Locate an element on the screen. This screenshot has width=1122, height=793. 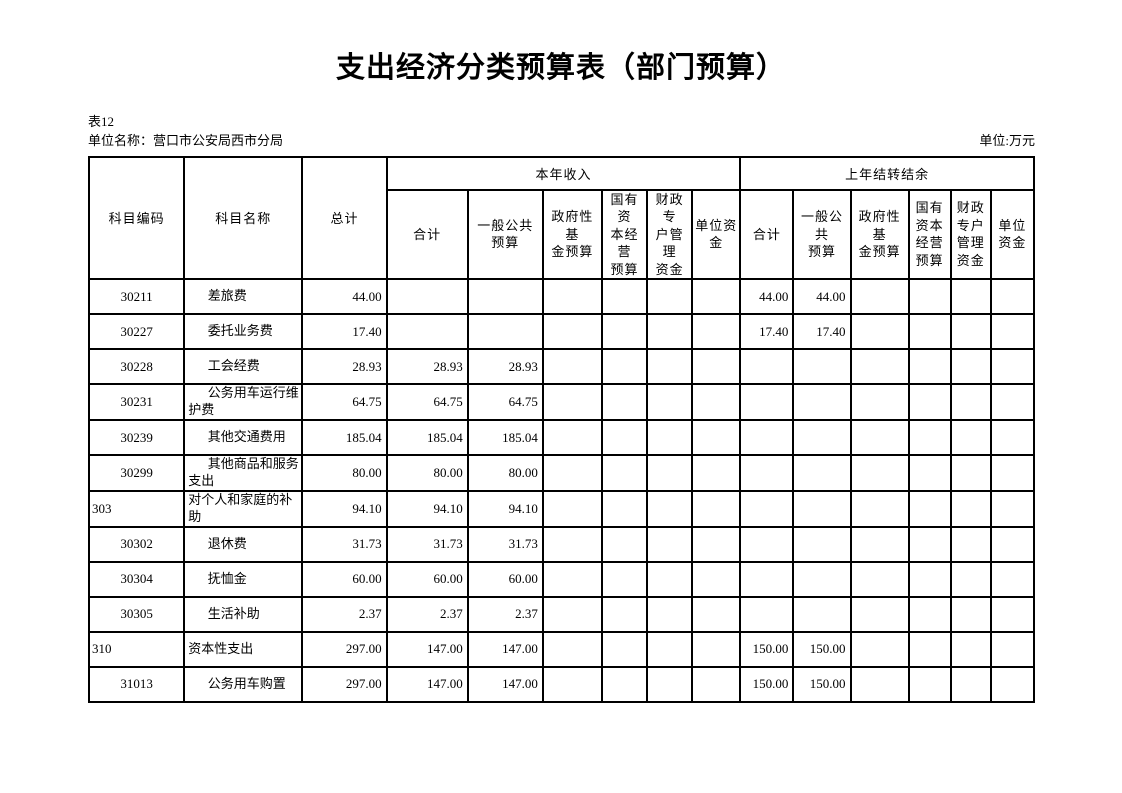
table-row: 30211 差旅费 44.00 44.00 44.00 is located at coordinates (561, 297).